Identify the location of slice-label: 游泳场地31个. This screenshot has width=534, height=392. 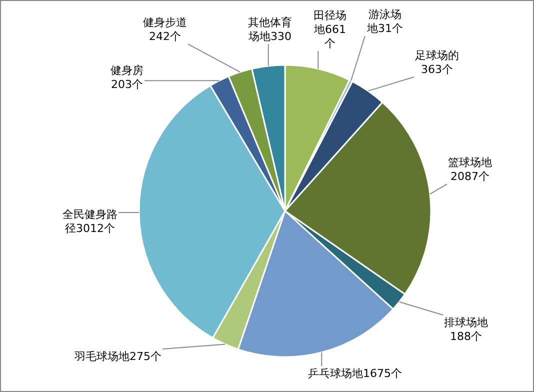
(384, 22).